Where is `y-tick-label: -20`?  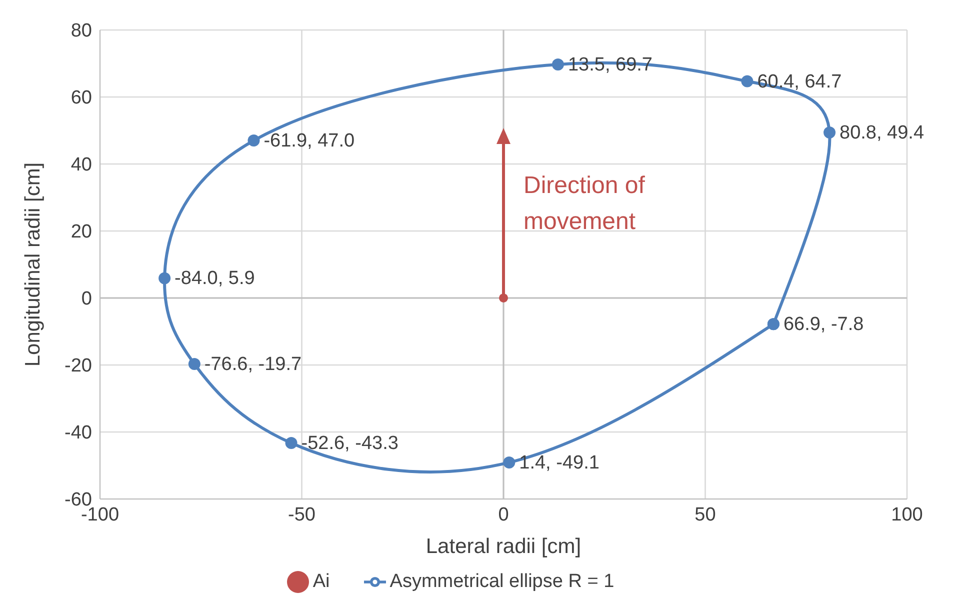 y-tick-label: -20 is located at coordinates (78, 366).